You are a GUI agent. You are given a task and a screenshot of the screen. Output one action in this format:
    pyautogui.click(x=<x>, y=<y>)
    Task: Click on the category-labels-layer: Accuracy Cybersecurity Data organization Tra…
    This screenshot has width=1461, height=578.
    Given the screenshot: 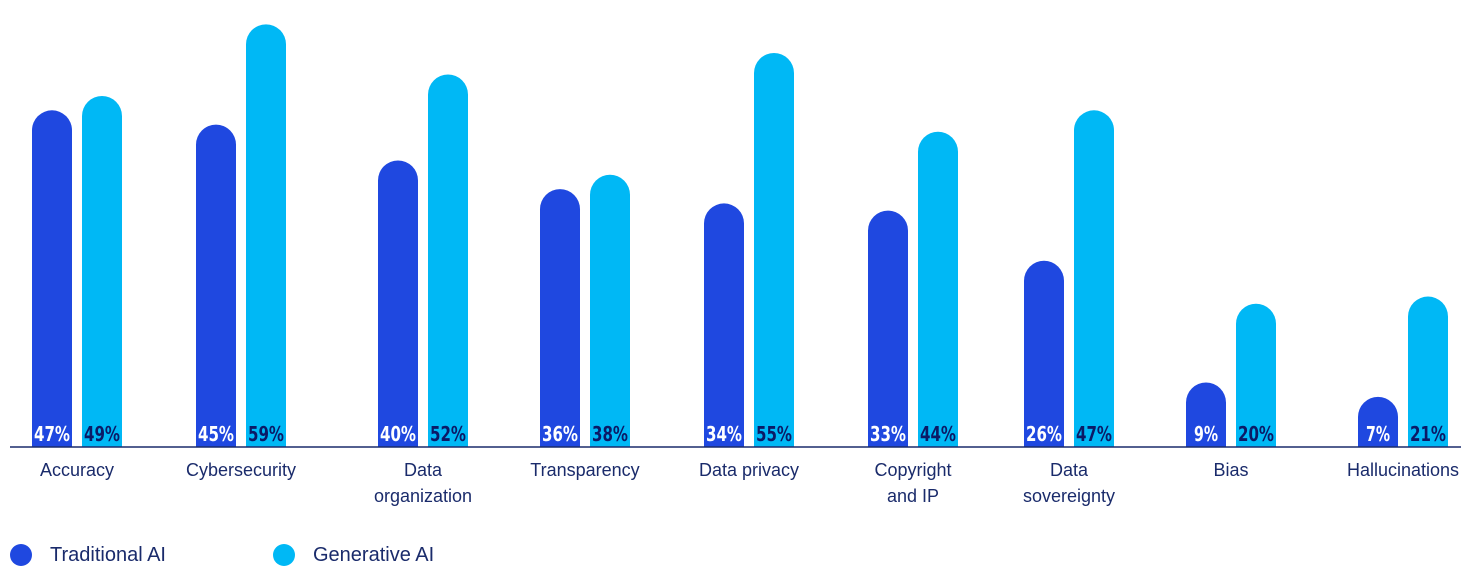 What is the action you would take?
    pyautogui.click(x=749, y=483)
    